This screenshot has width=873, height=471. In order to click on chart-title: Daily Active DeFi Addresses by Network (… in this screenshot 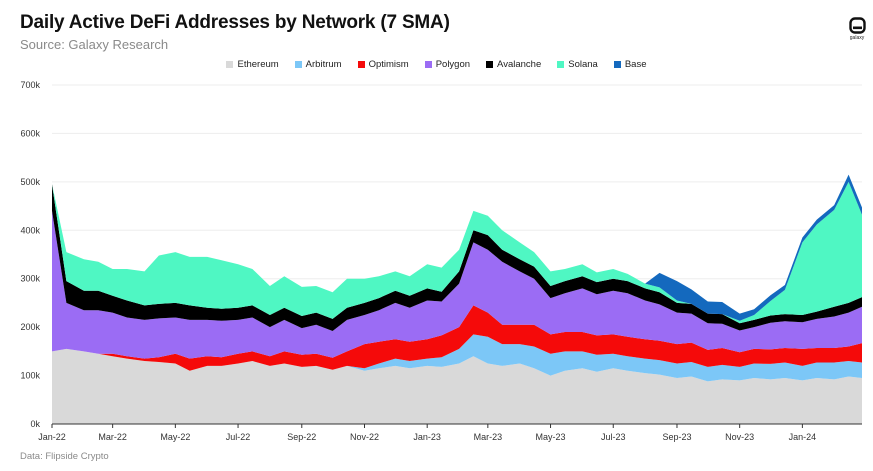, I will do `click(235, 22)`.